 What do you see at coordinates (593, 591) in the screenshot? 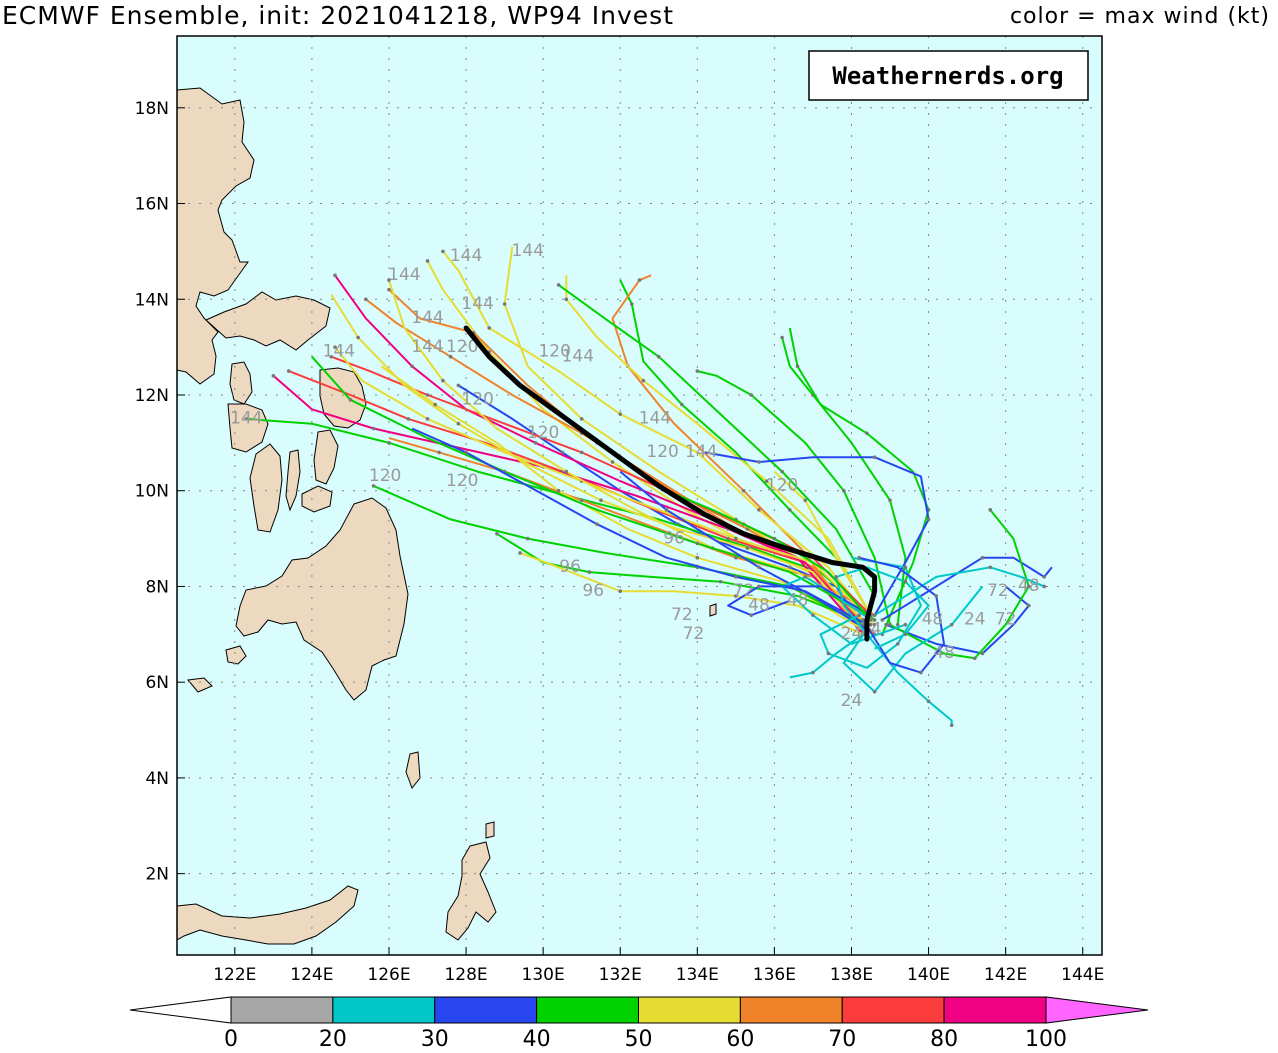
I see `forecast-hour-label: 96` at bounding box center [593, 591].